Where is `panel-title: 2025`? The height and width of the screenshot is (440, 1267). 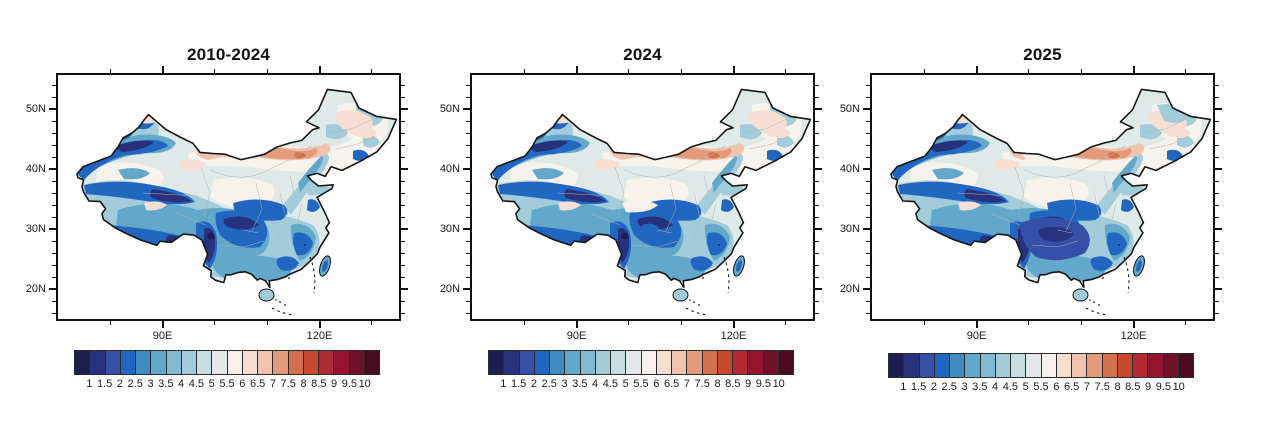 panel-title: 2025 is located at coordinates (1042, 54).